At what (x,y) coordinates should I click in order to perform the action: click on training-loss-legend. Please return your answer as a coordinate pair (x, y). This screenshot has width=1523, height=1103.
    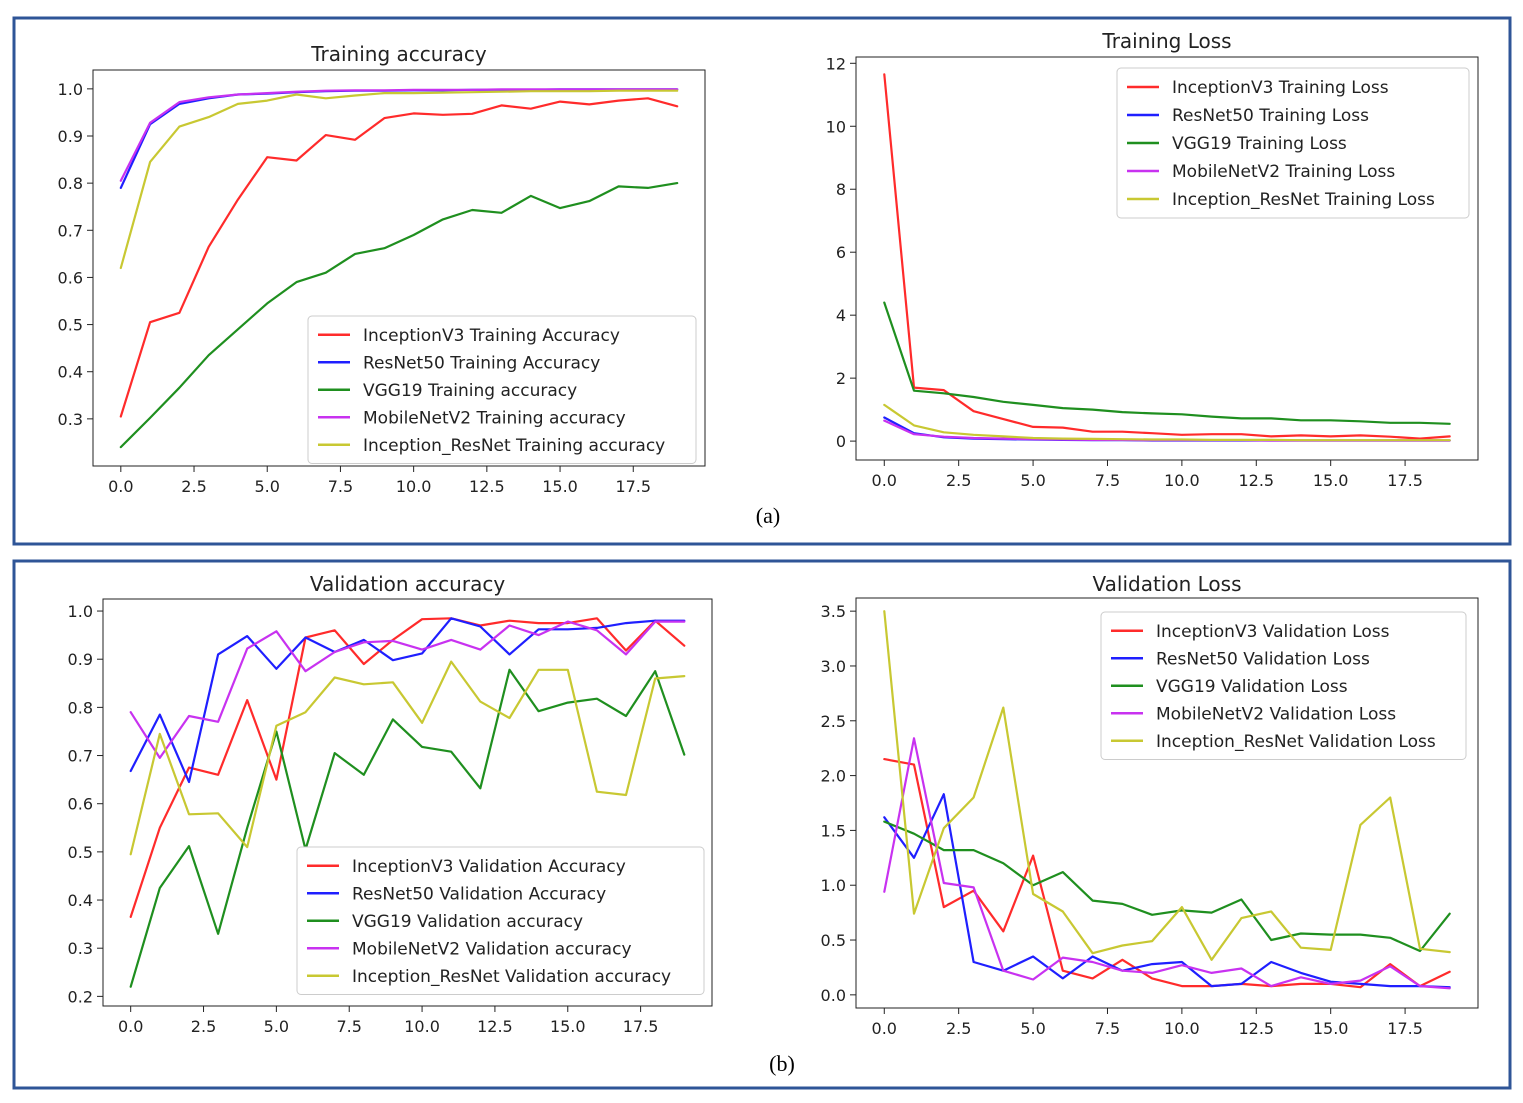
    Looking at the image, I should click on (1293, 143).